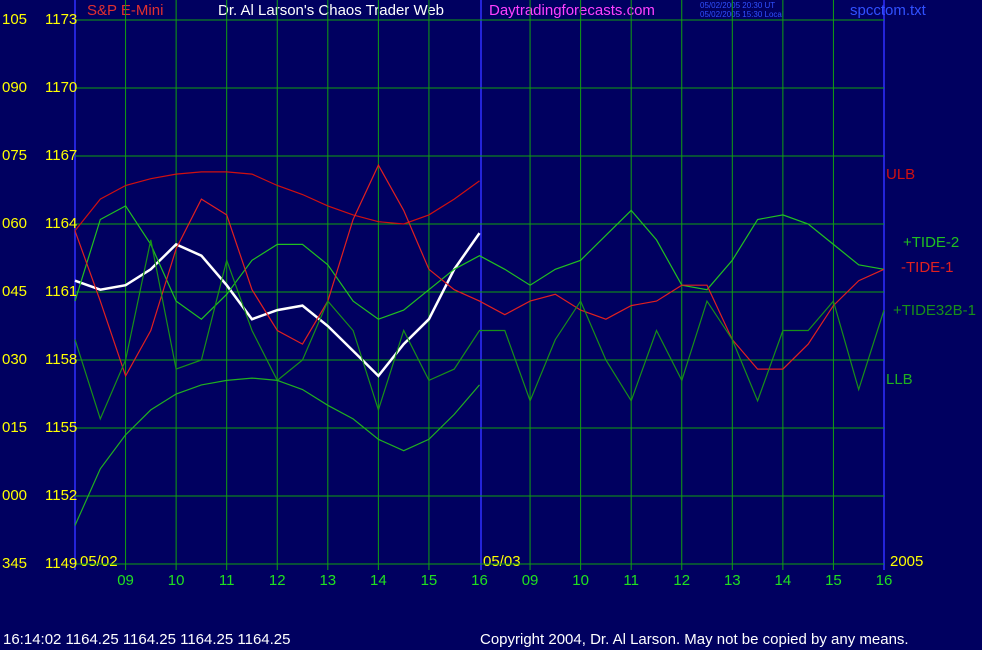 The image size is (982, 650). Describe the element at coordinates (331, 10) in the screenshot. I see `header: Dr. Al Larson's Chaos Trader Web` at that location.